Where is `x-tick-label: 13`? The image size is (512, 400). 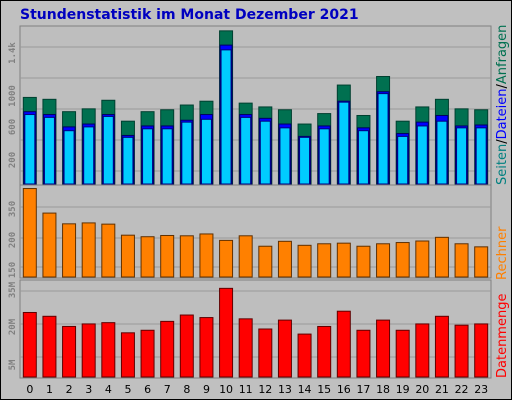
x-tick-label: 13 is located at coordinates (285, 389).